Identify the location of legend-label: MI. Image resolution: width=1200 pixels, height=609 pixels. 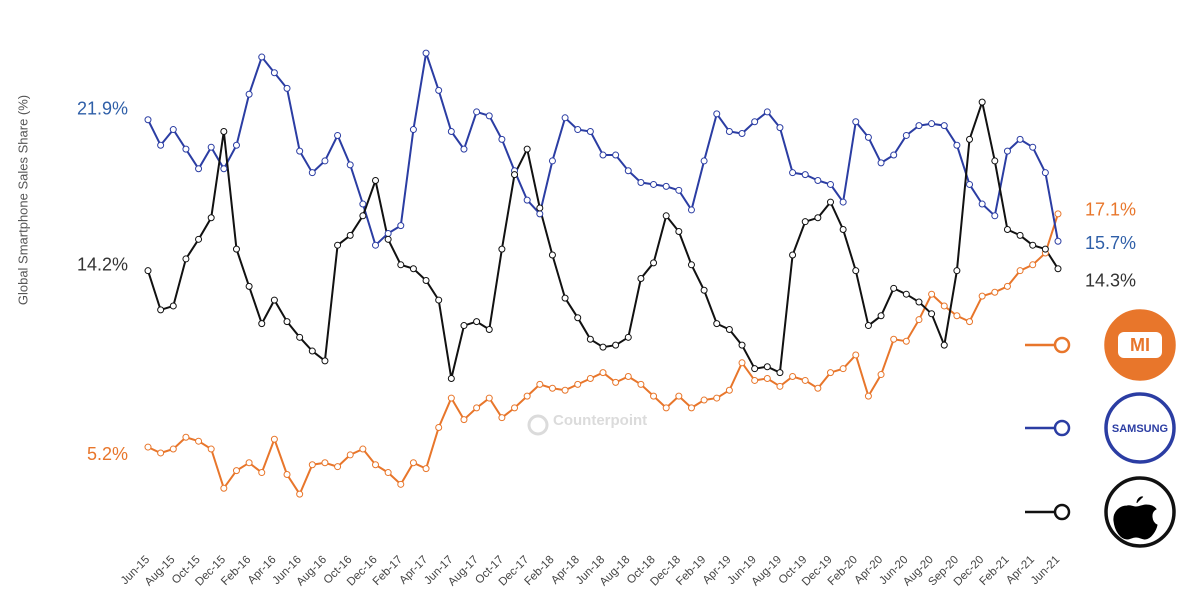
(1140, 345).